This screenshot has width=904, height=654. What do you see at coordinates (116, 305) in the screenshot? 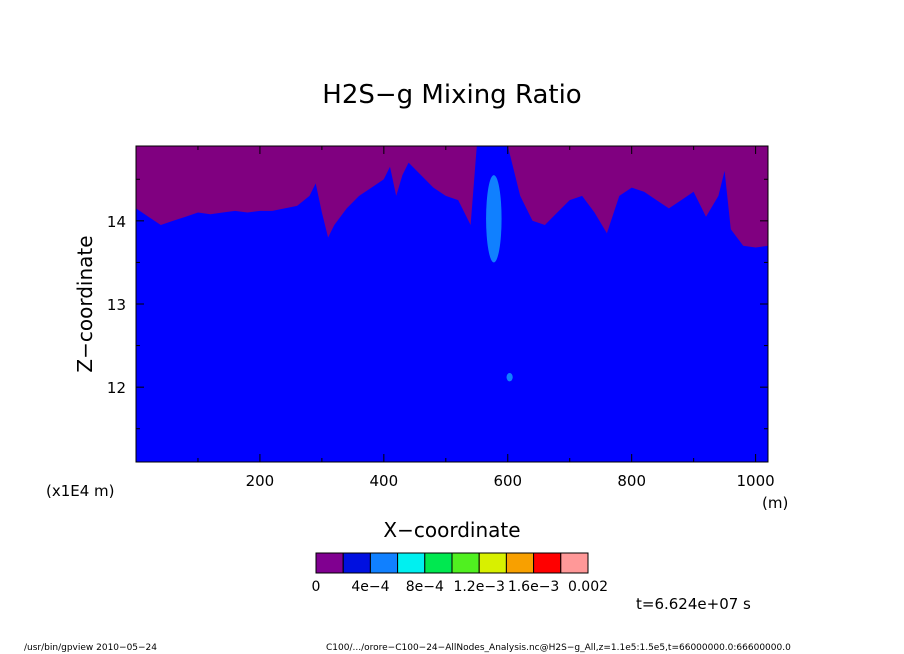
I see `y-tick-label: 13` at bounding box center [116, 305].